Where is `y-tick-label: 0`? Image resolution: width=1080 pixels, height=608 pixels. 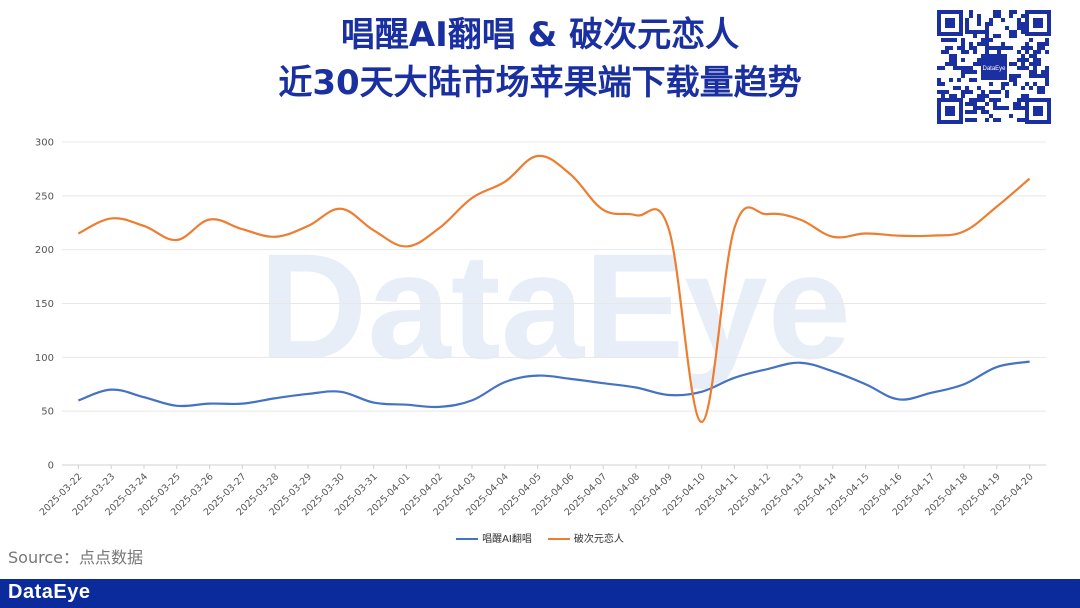 y-tick-label: 0 is located at coordinates (51, 466).